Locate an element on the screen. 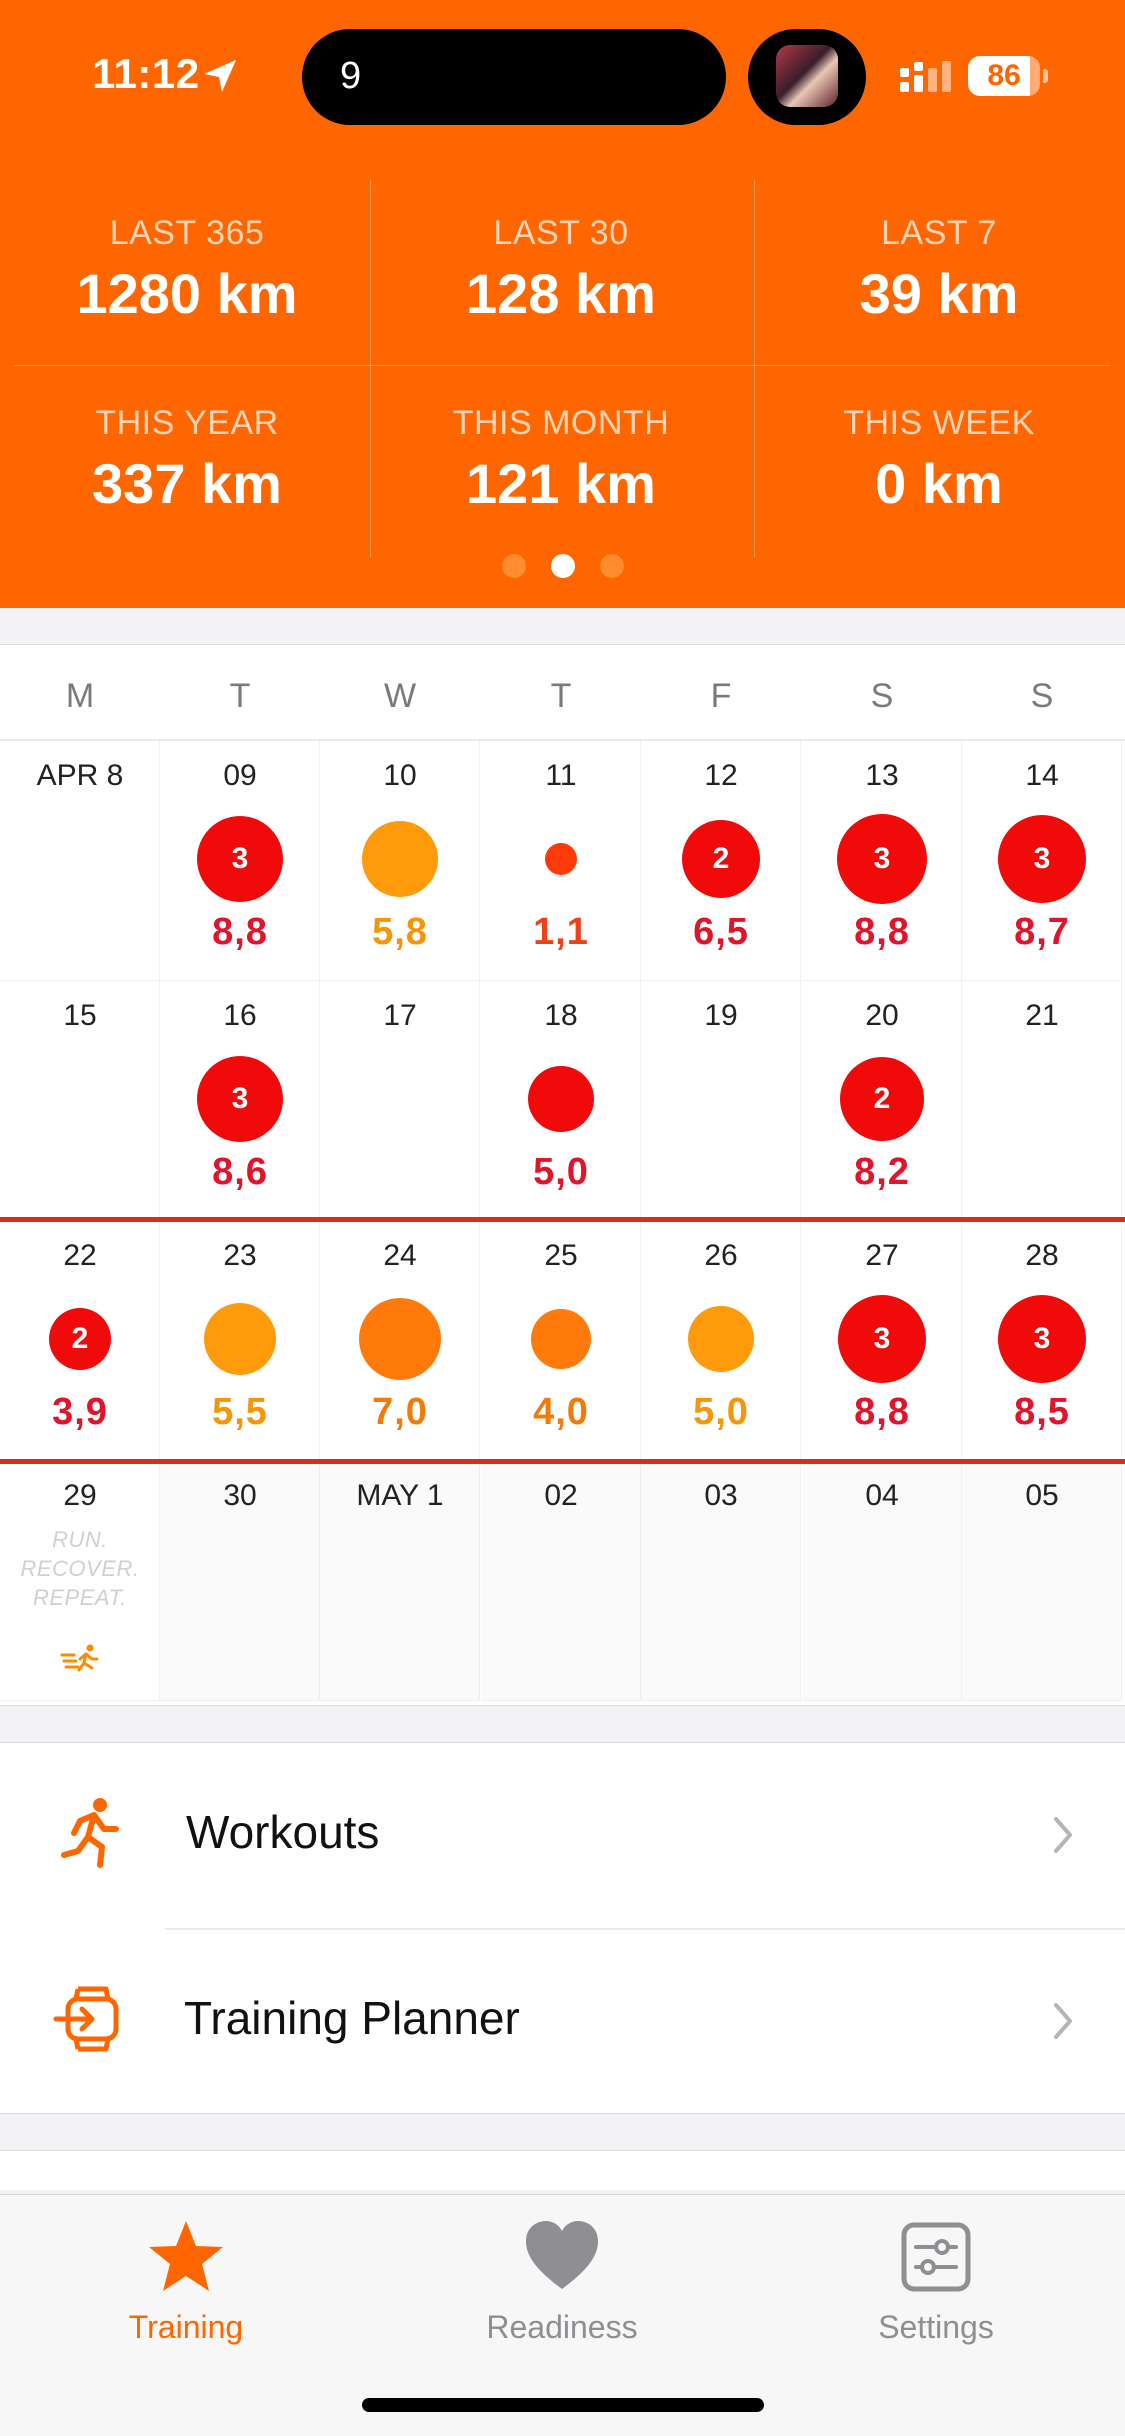 This screenshot has width=1125, height=2436. calendar-day: APR 8 is located at coordinates (80, 861).